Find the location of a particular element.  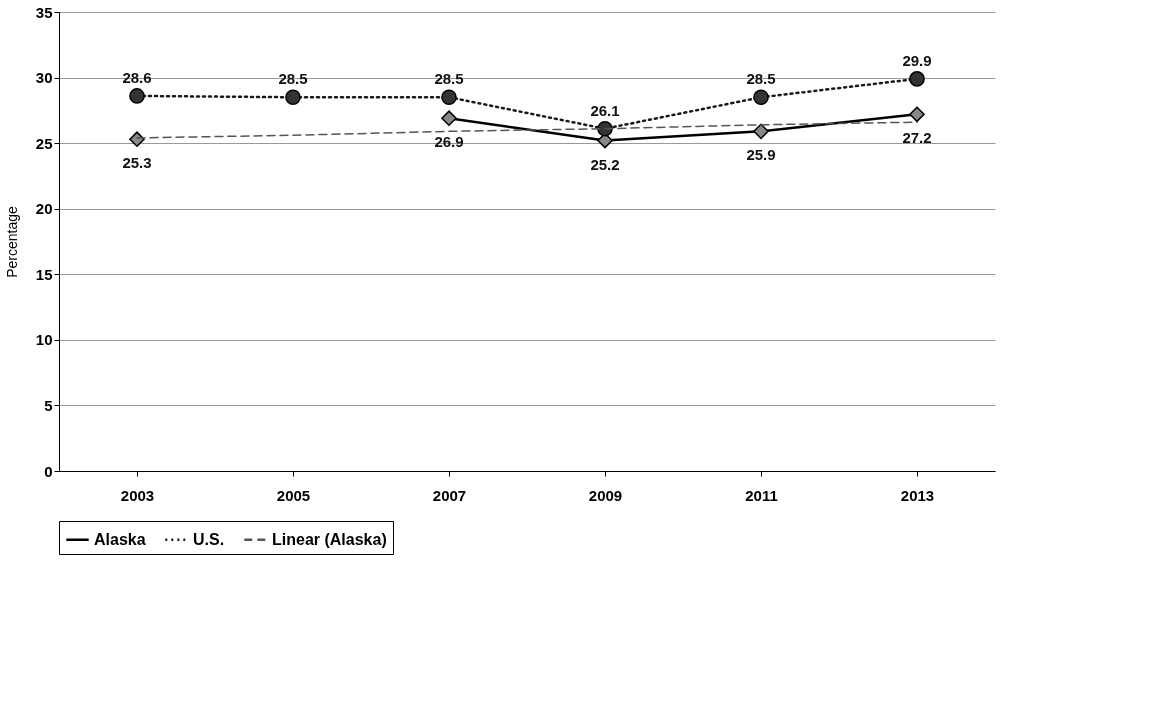

legend-label: Alaska is located at coordinates (120, 539).